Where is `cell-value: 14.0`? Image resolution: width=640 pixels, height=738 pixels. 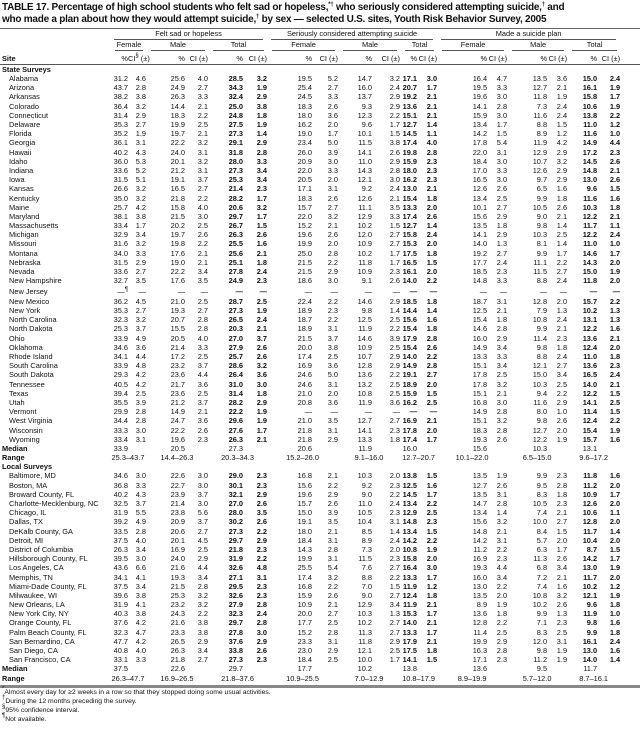 cell-value: 14.0 is located at coordinates (590, 384).